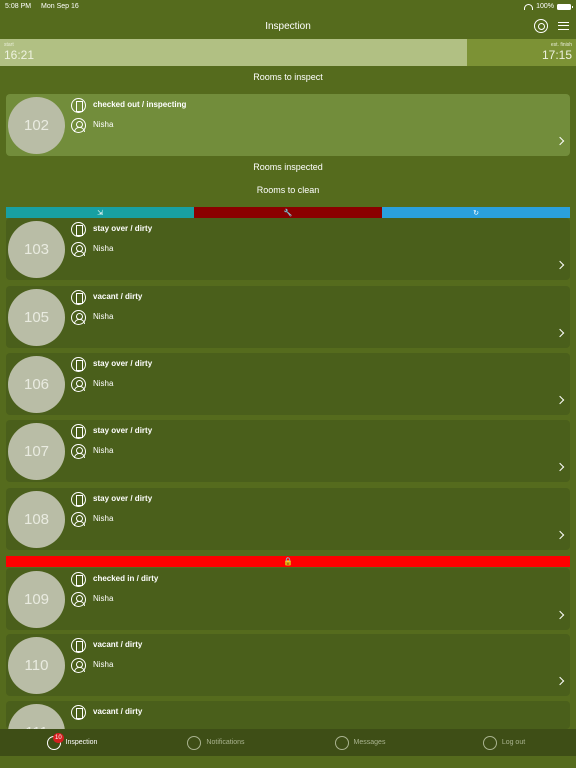 This screenshot has height=768, width=576. I want to click on lock-icon: 🔒, so click(288, 561).